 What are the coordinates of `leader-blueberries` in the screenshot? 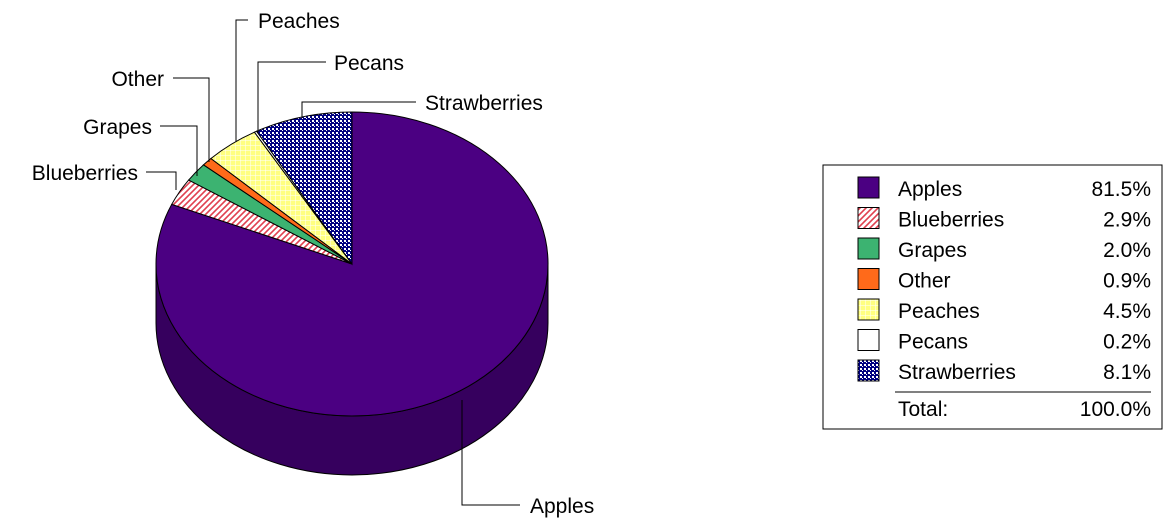 It's located at (161, 180).